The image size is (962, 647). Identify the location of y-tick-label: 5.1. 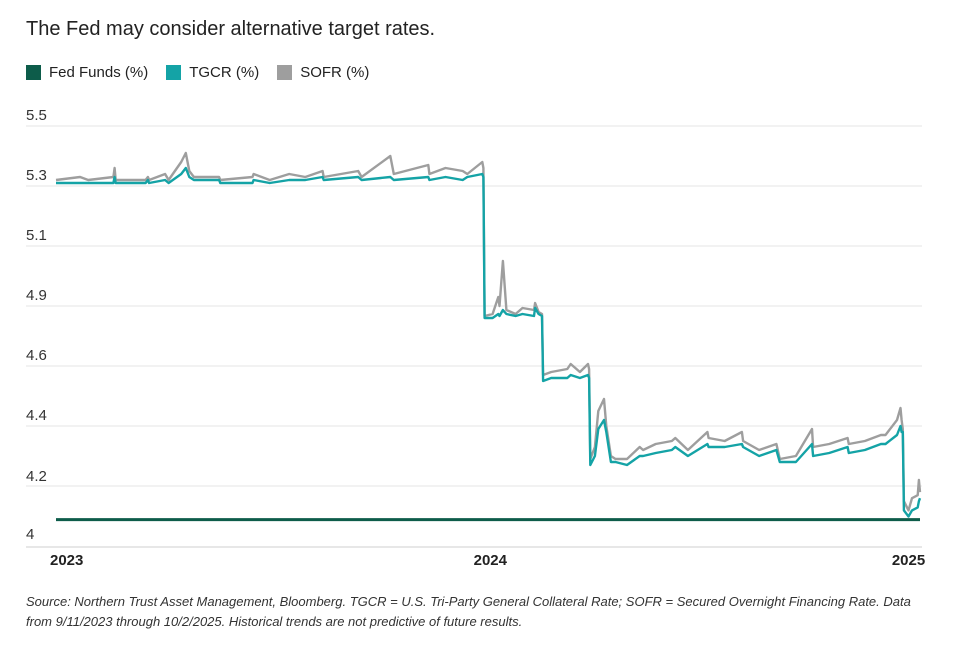
(36, 235).